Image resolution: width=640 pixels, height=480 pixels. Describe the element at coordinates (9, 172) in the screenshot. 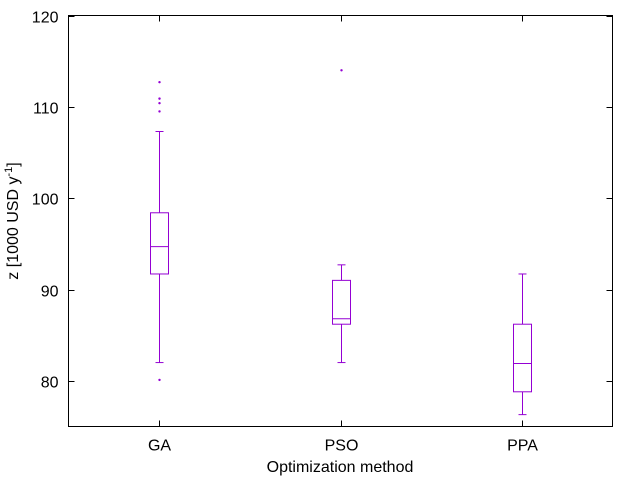

I see `y-axis-label-superscript: -1` at that location.